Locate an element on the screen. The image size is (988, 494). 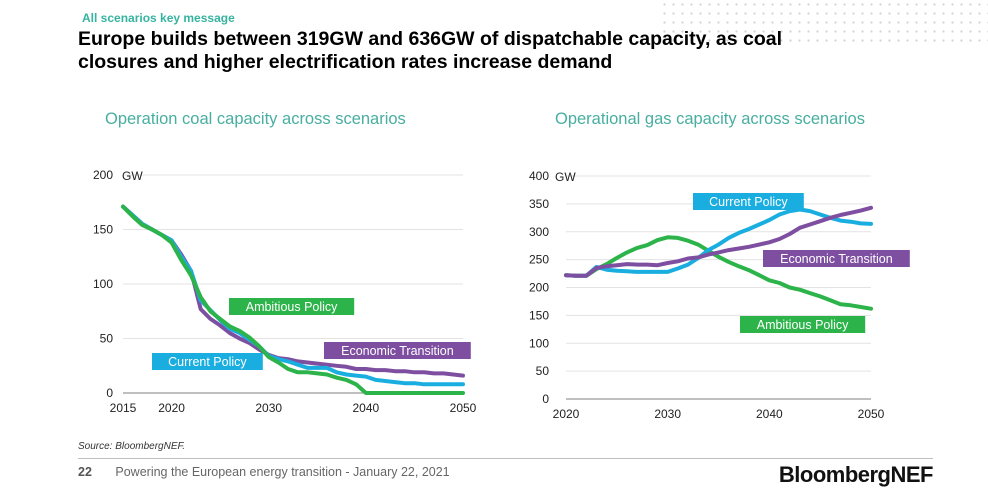
y-tick-label: 400 is located at coordinates (539, 176).